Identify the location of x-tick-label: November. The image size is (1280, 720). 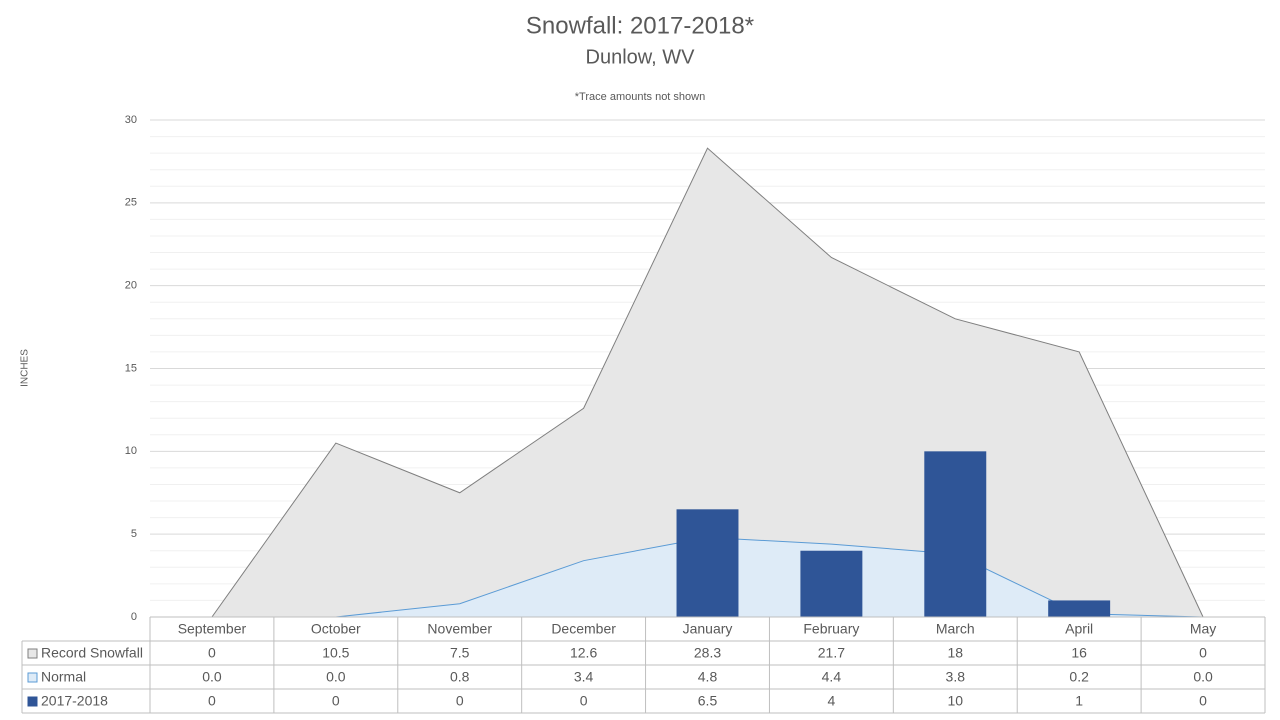
(459, 629).